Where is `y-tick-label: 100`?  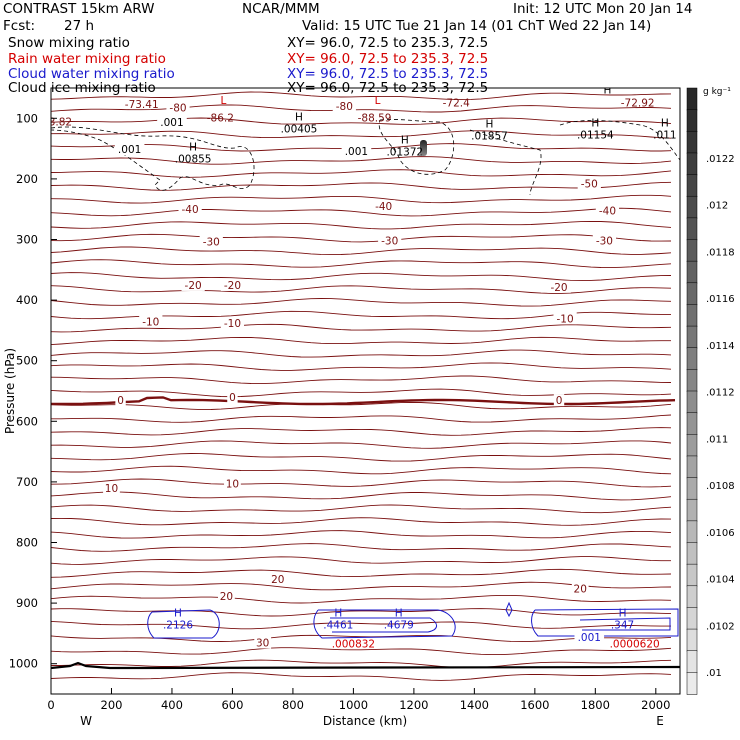
y-tick-label: 100 is located at coordinates (27, 118).